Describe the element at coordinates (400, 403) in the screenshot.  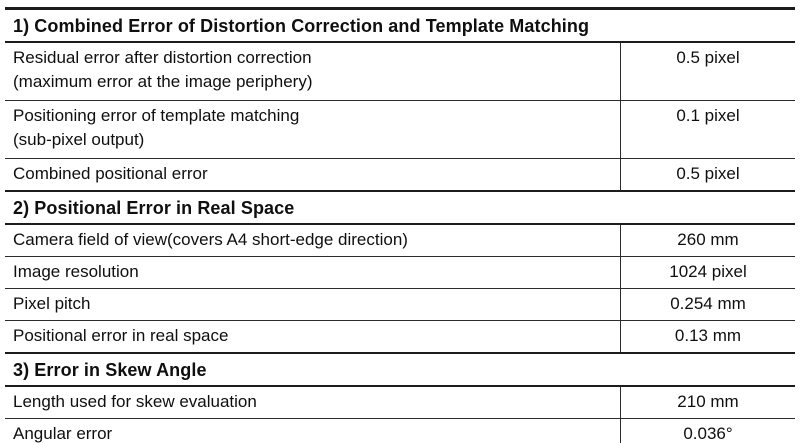
I see `table-row: Length used for skew evaluation 210 mm` at that location.